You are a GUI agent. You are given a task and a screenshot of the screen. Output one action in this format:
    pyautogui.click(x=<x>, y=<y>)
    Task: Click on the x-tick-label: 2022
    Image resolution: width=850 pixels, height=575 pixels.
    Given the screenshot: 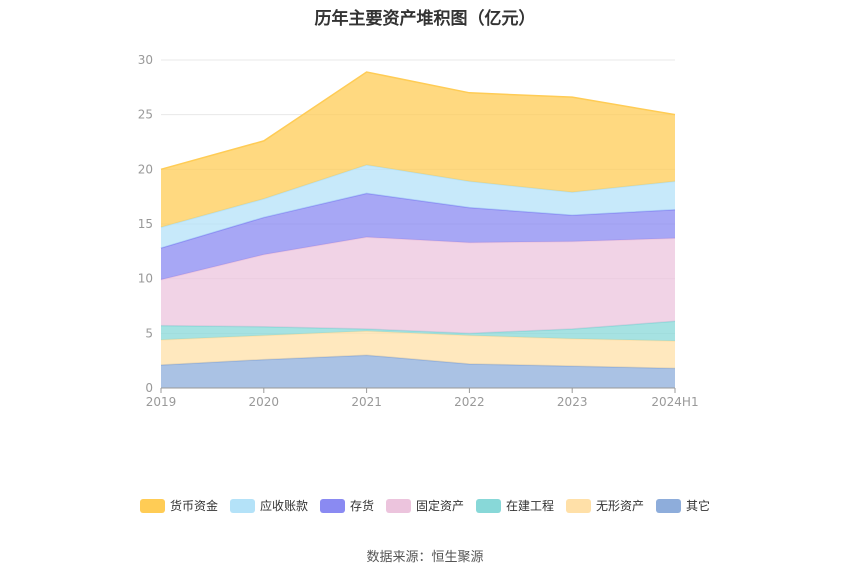 What is the action you would take?
    pyautogui.click(x=469, y=402)
    